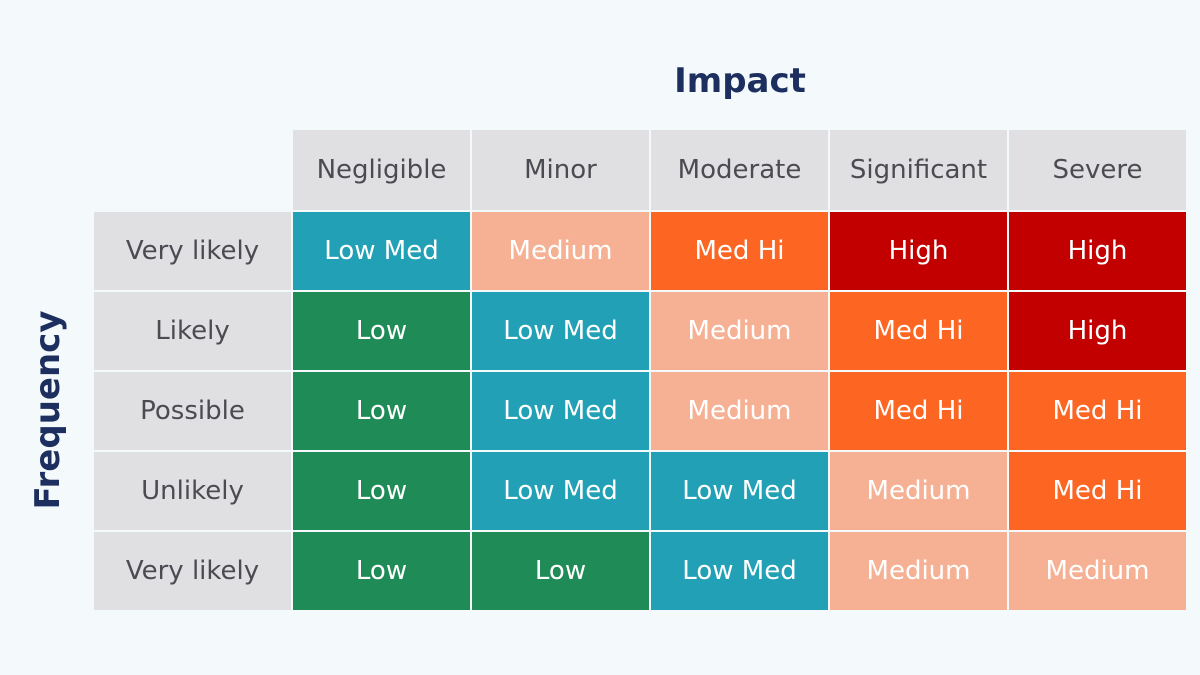 Image resolution: width=1200 pixels, height=675 pixels. Describe the element at coordinates (918, 170) in the screenshot. I see `column-header-significant: Significant` at that location.